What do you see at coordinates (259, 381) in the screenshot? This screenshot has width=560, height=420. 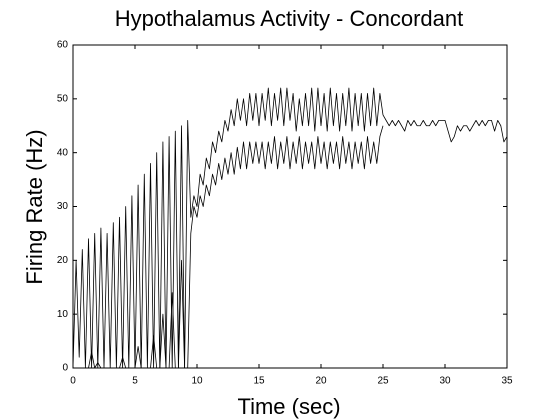 I see `x-tick-label: 15` at bounding box center [259, 381].